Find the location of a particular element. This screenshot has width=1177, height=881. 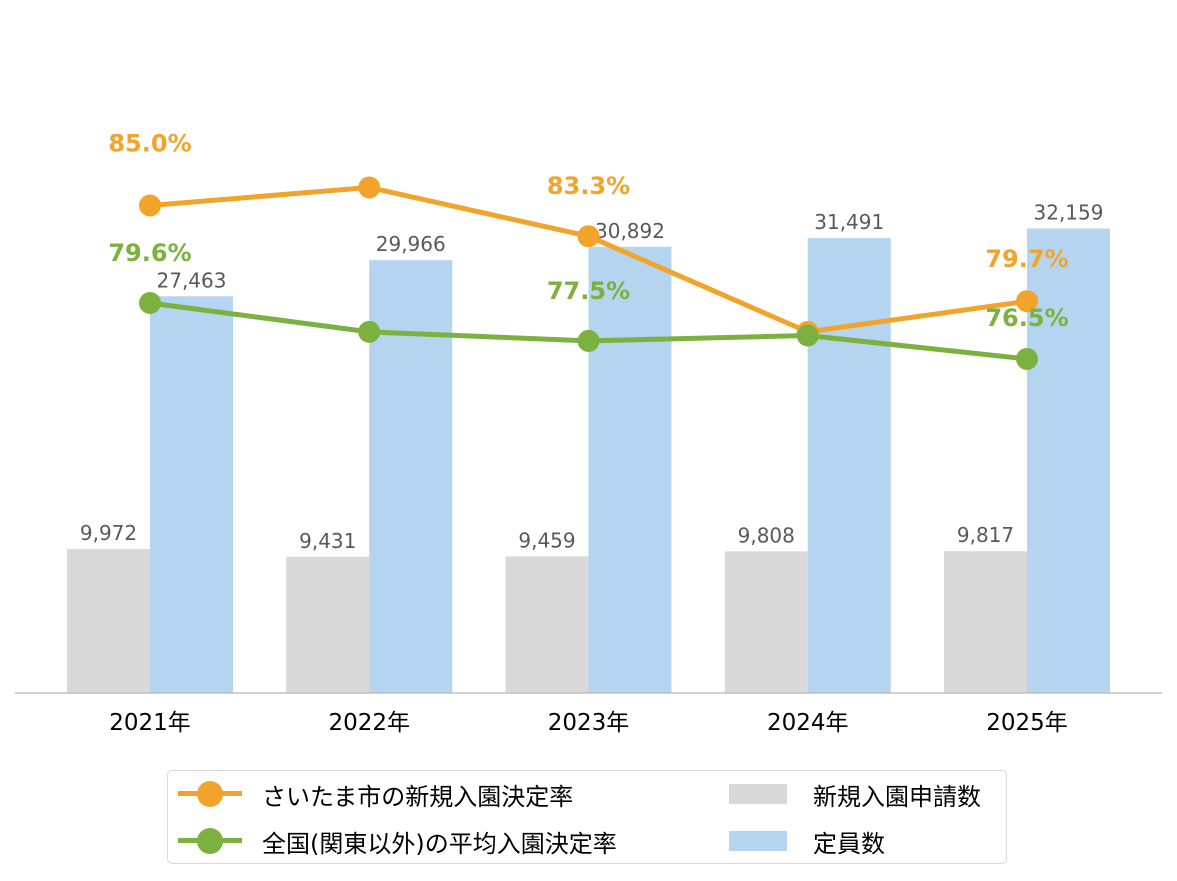

bar-value-label-applications: 9,817 is located at coordinates (985, 535).